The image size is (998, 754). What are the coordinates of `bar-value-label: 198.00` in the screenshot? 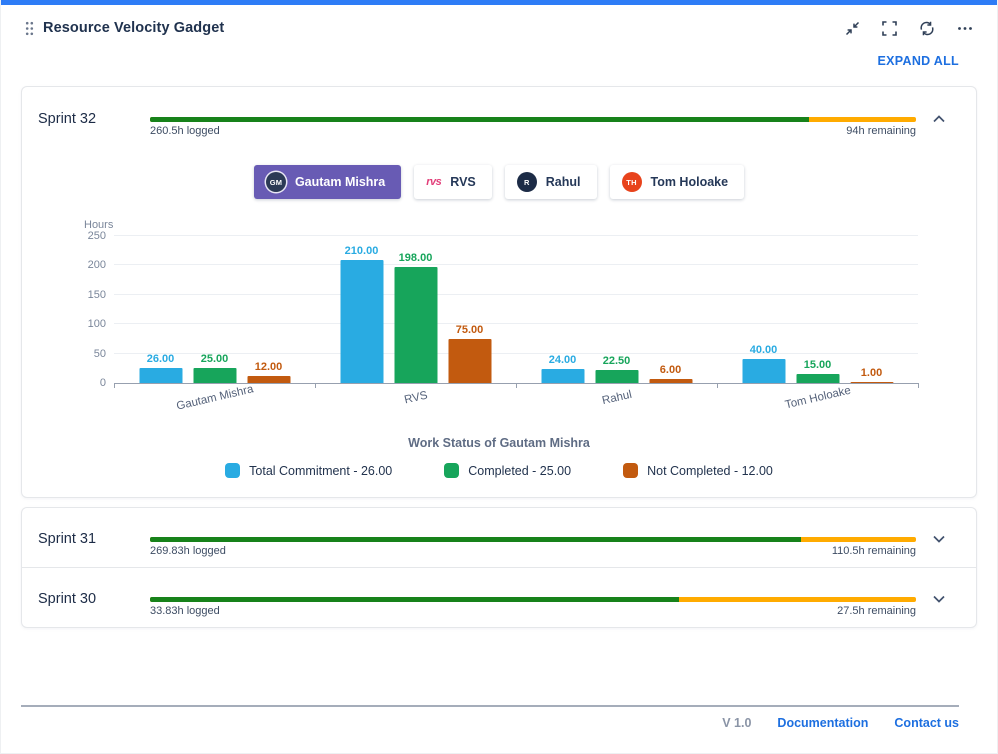 It's located at (415, 257).